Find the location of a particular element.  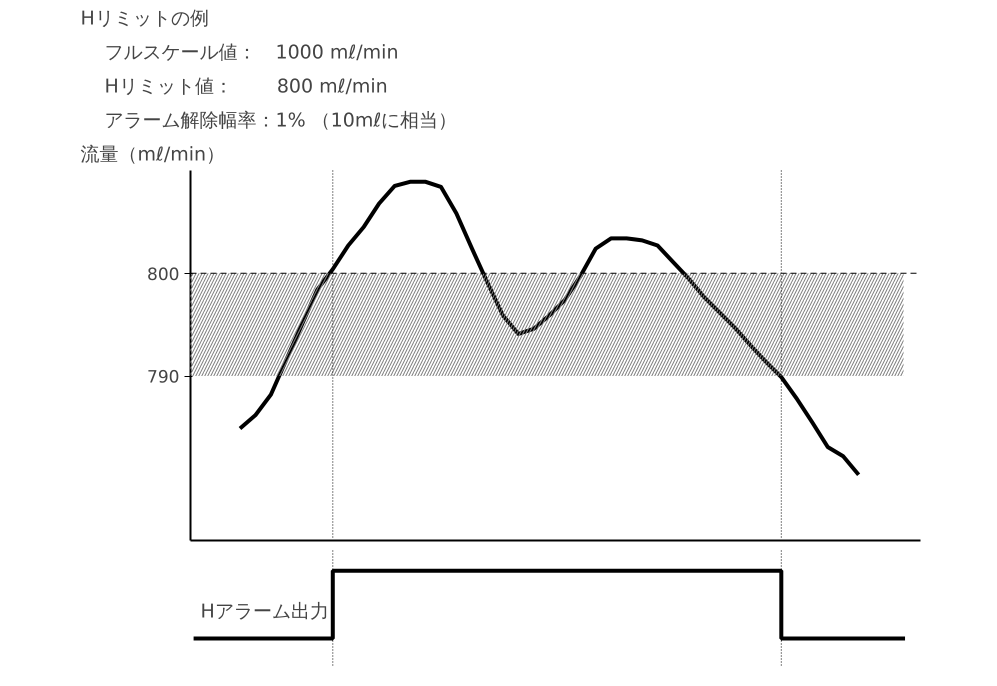

text: フルスケール値： 1000 mℓ/min is located at coordinates (251, 53).